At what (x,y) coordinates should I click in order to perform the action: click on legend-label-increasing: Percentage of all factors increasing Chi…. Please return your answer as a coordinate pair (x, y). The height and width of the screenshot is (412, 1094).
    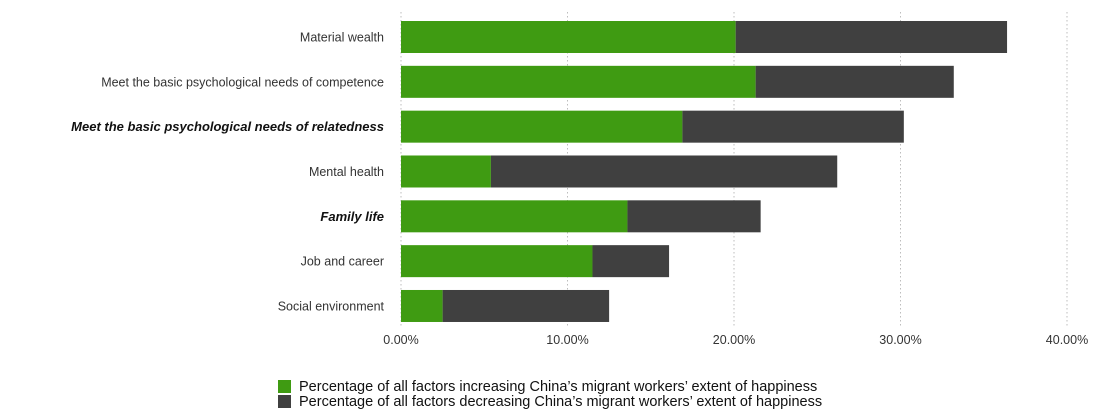
    Looking at the image, I should click on (558, 386).